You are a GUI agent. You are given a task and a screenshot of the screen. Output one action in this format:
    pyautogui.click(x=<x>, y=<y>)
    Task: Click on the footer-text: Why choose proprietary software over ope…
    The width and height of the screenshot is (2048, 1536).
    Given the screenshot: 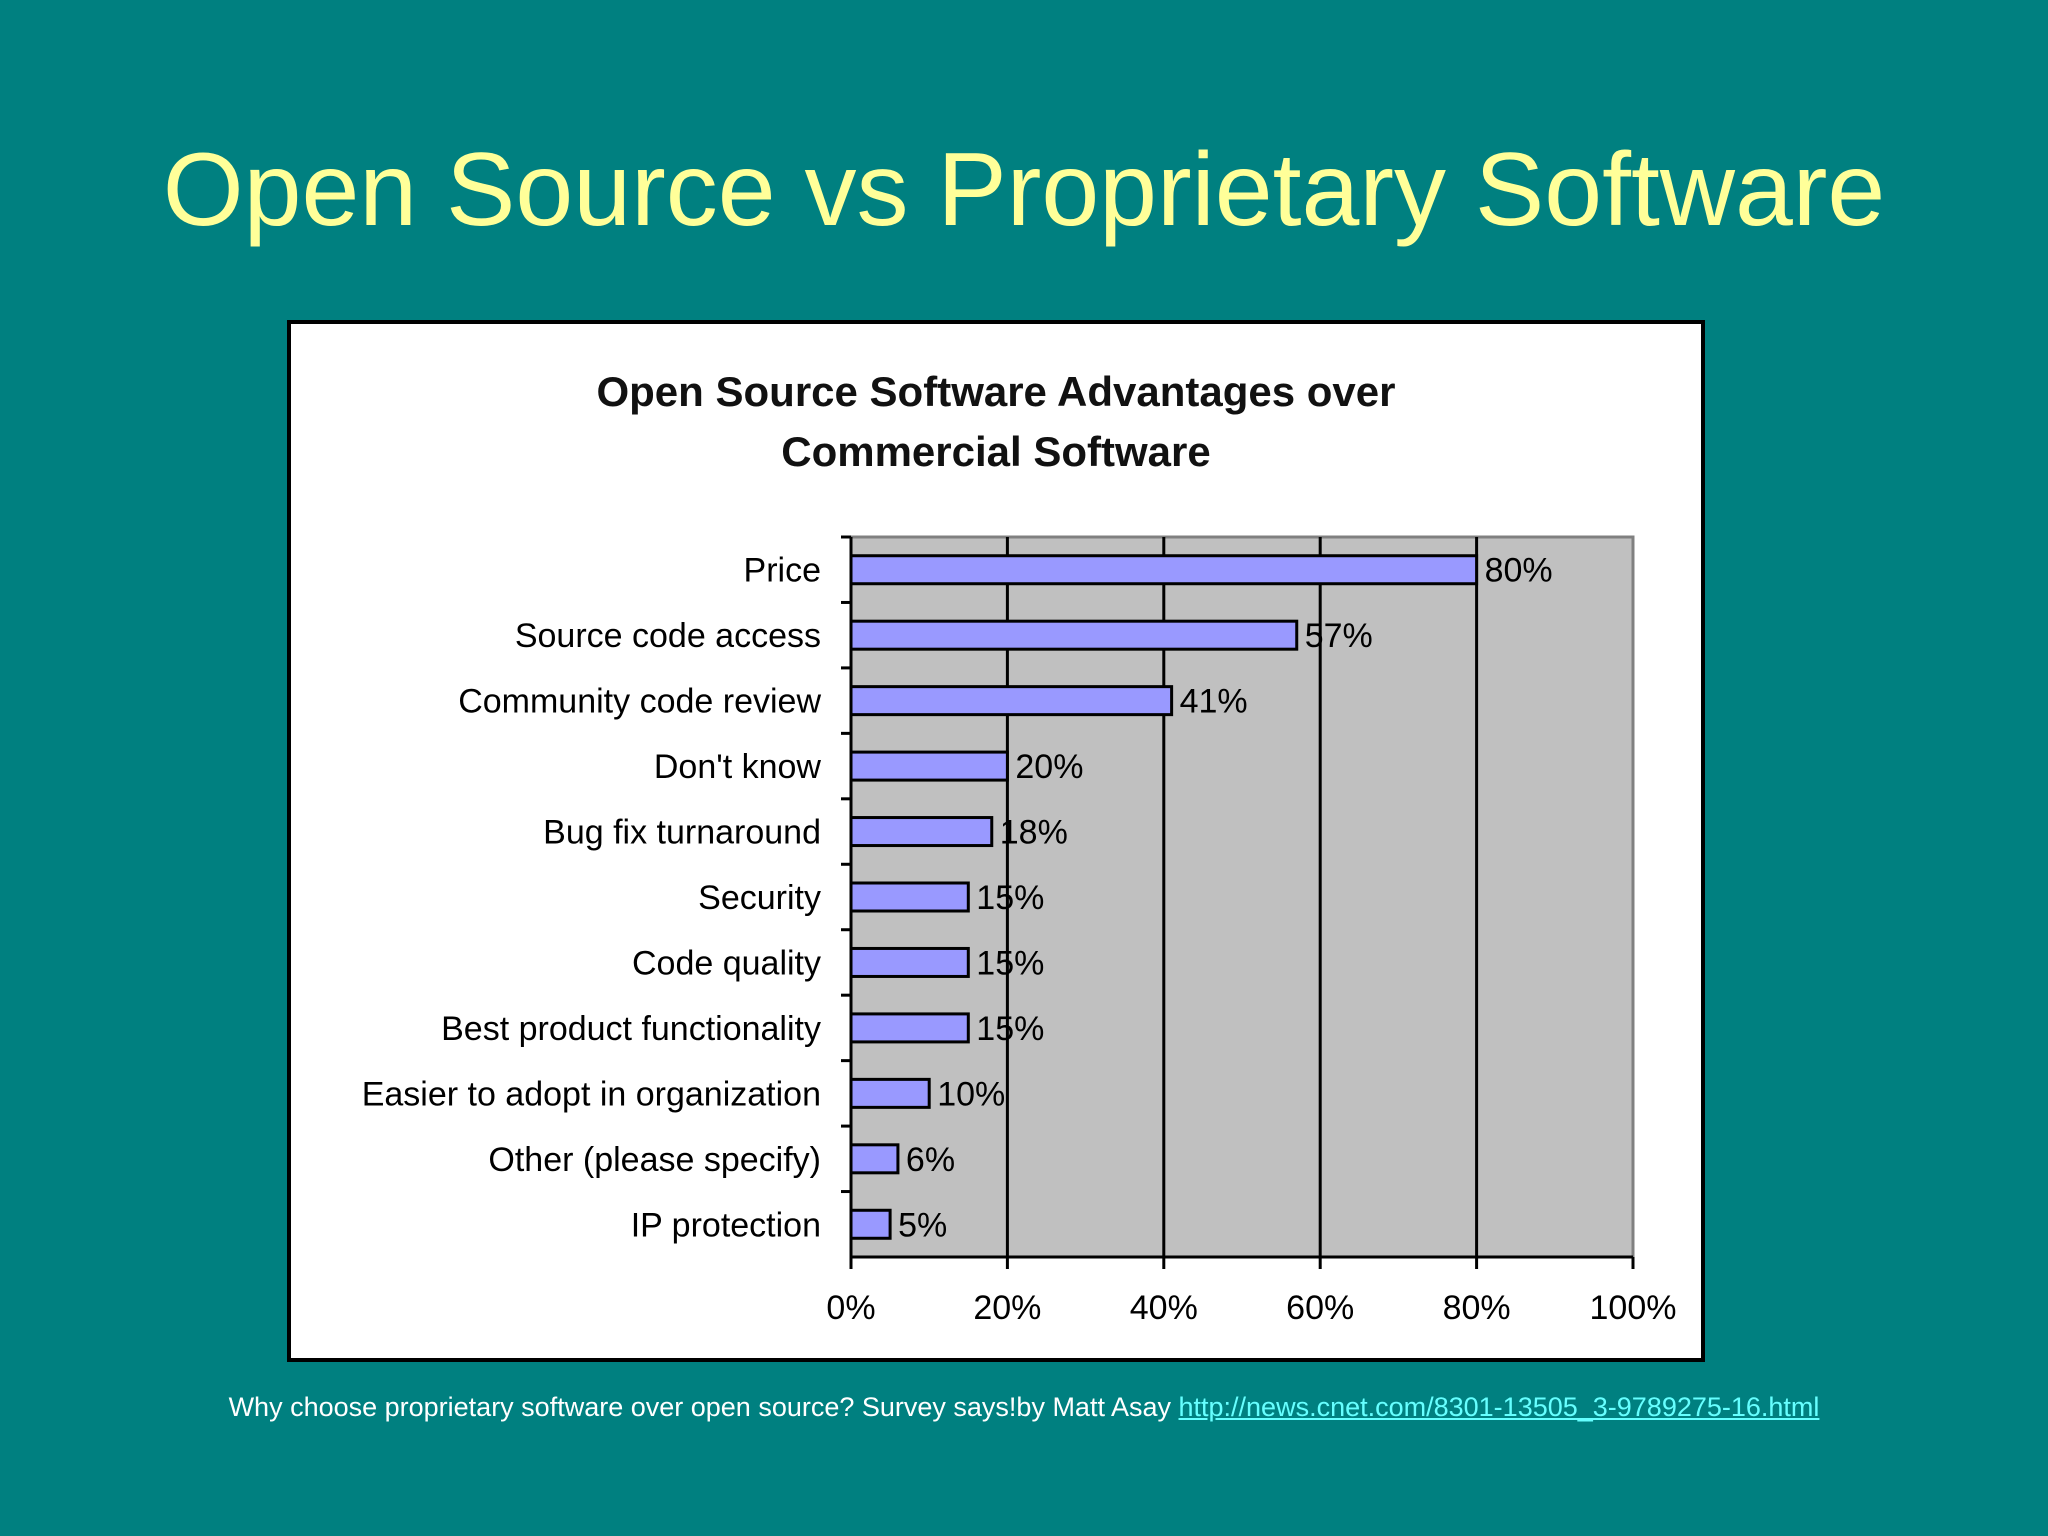 What is the action you would take?
    pyautogui.click(x=703, y=1407)
    